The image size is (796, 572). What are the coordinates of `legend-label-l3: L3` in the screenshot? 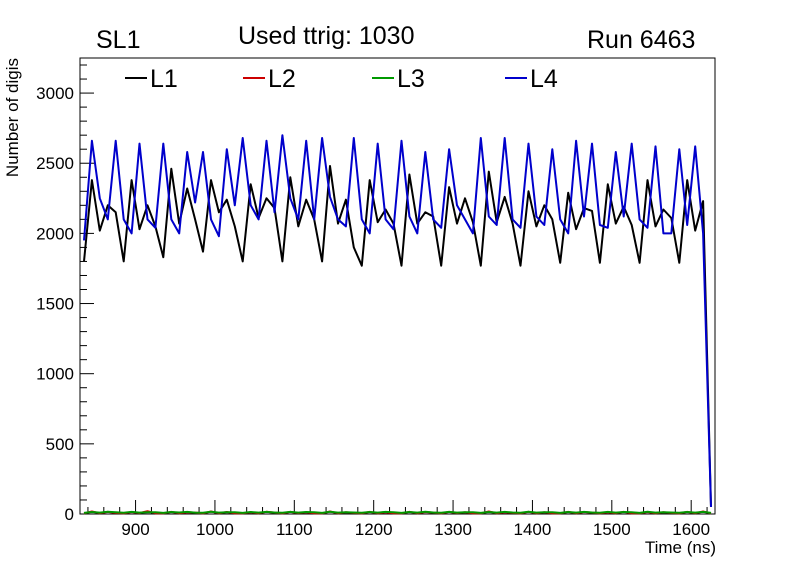 It's located at (411, 79).